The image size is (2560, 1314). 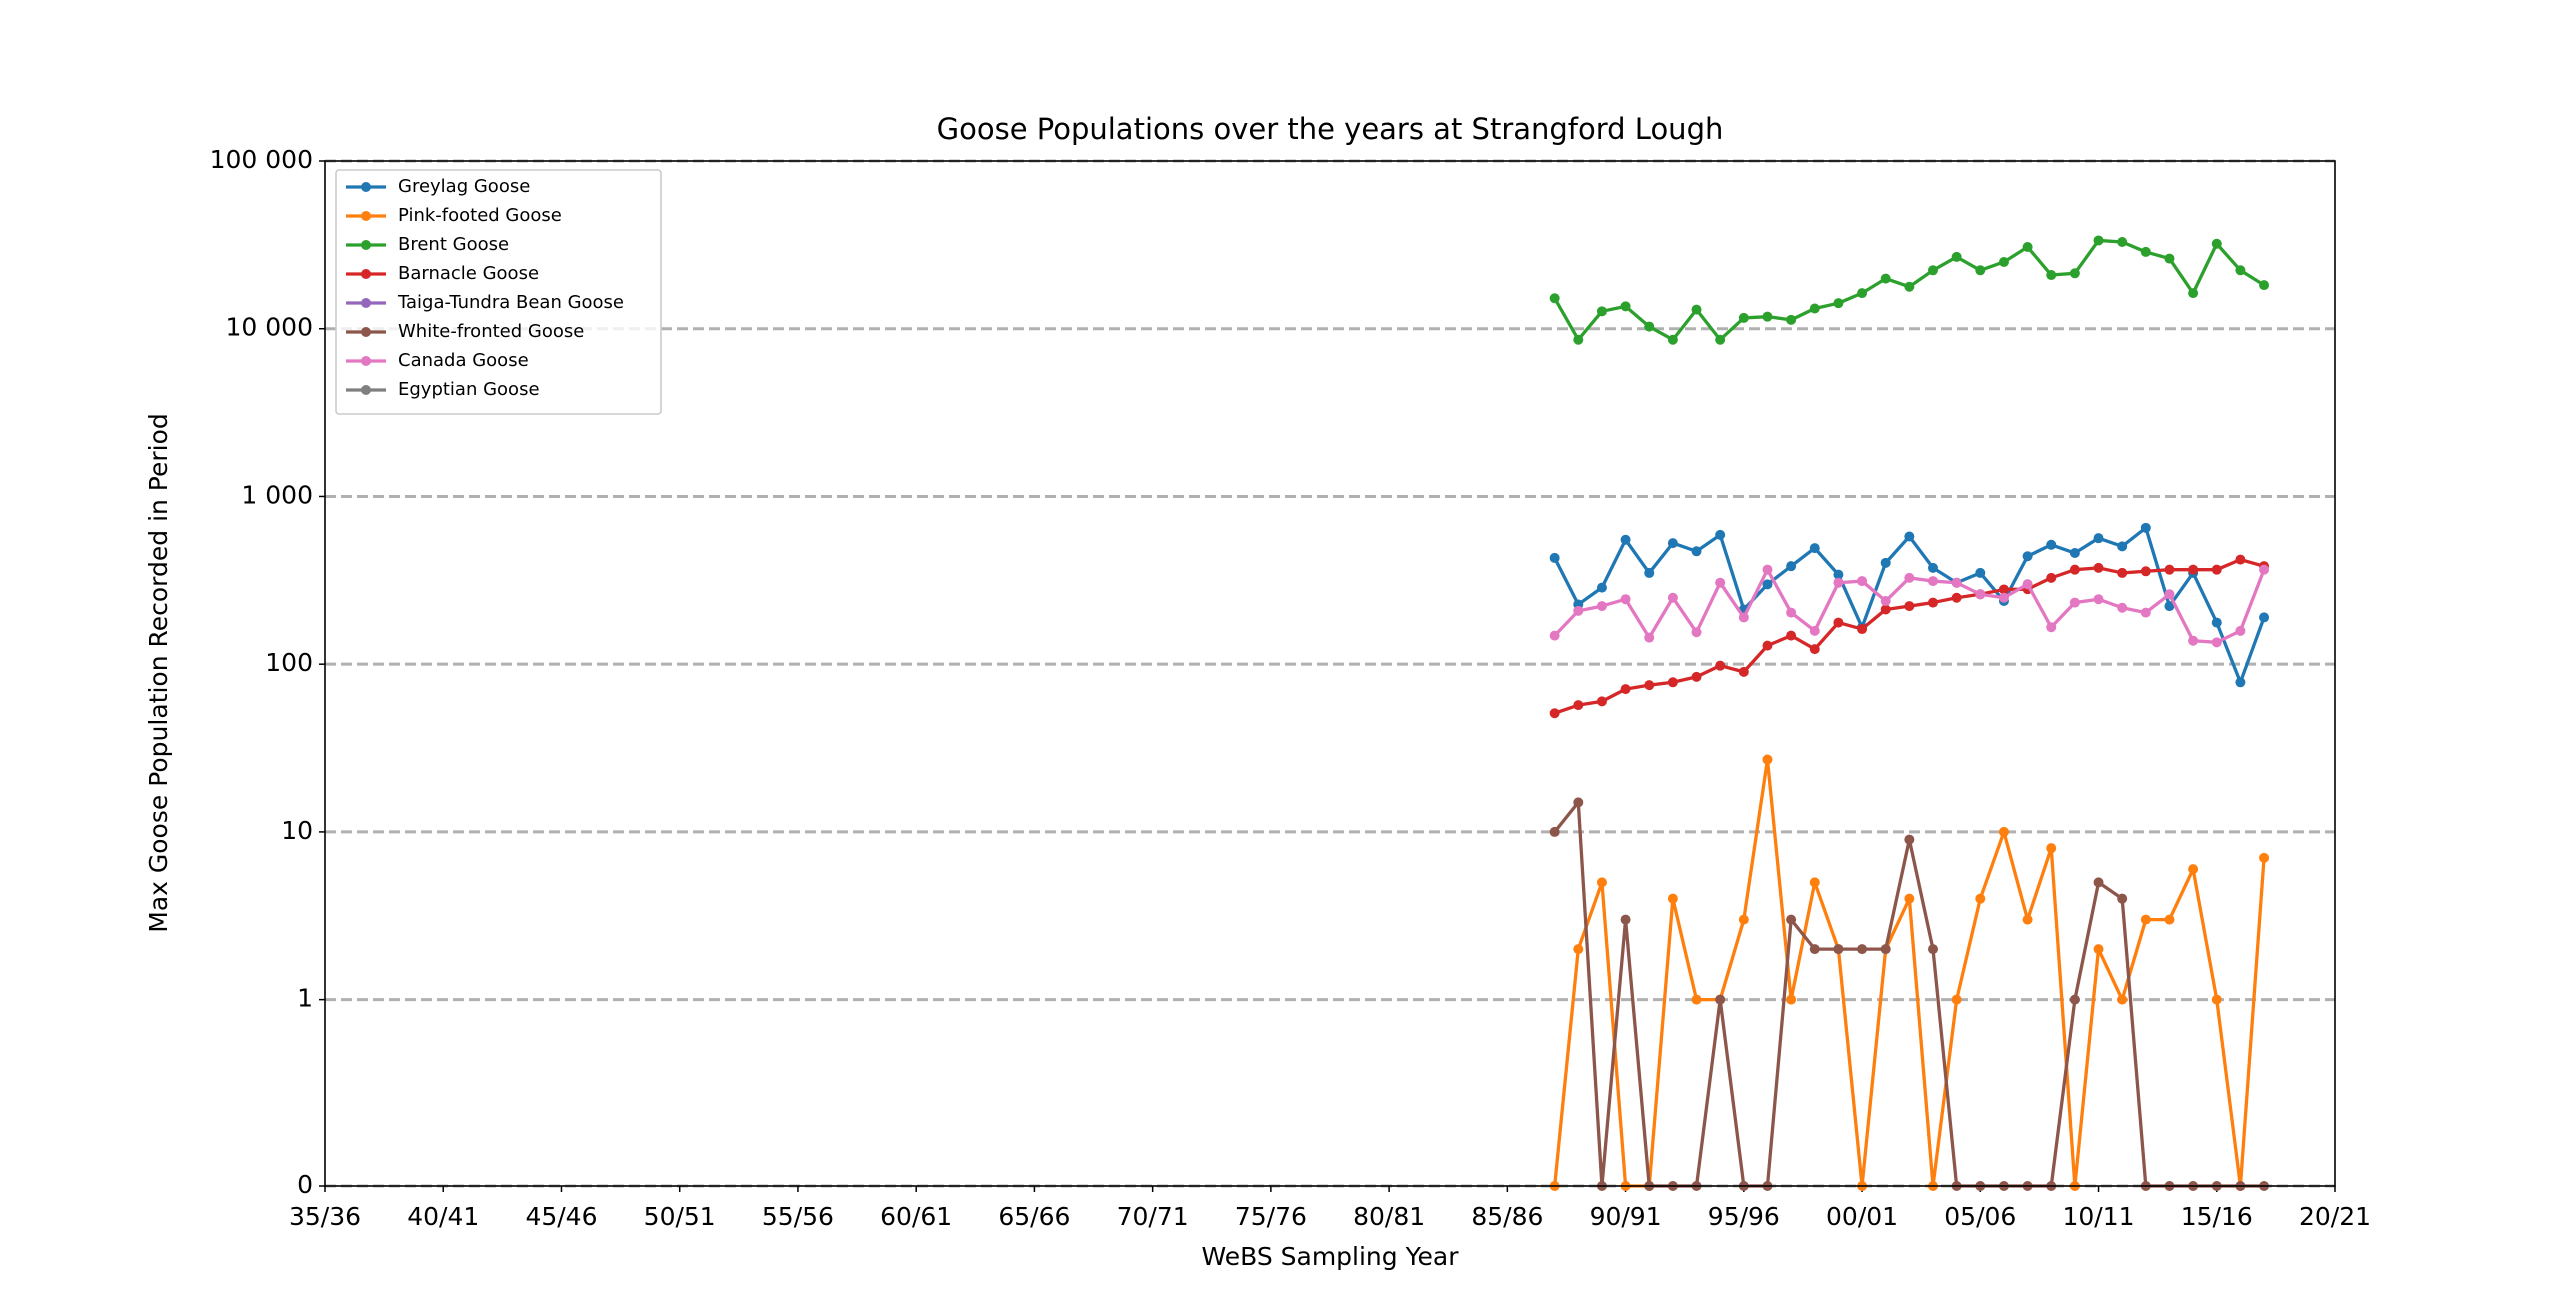 What do you see at coordinates (277, 494) in the screenshot?
I see `y-tick-label: 1 000` at bounding box center [277, 494].